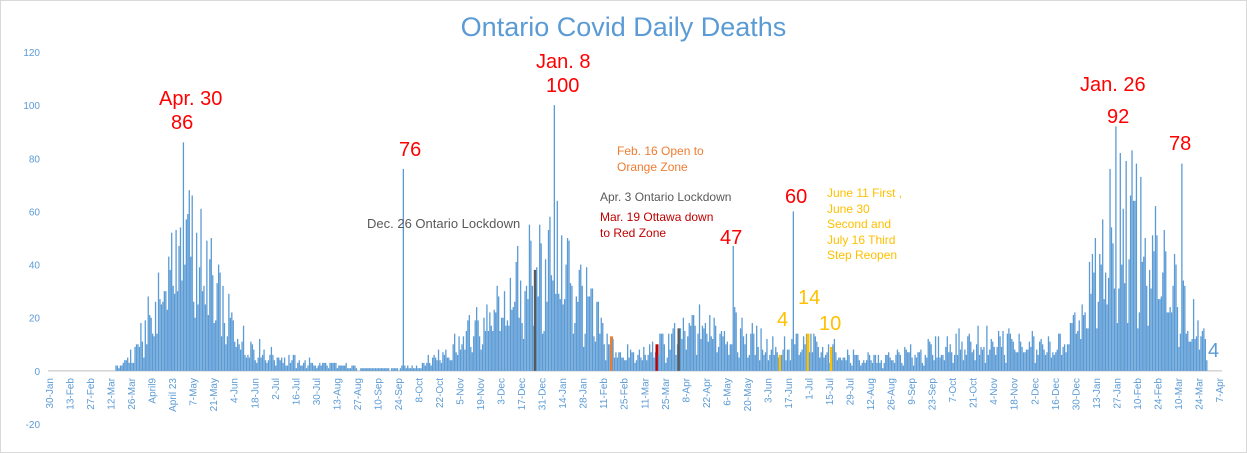 This screenshot has height=453, width=1247. Describe the element at coordinates (1199, 393) in the screenshot. I see `x-tick-label: 24-Mar` at that location.